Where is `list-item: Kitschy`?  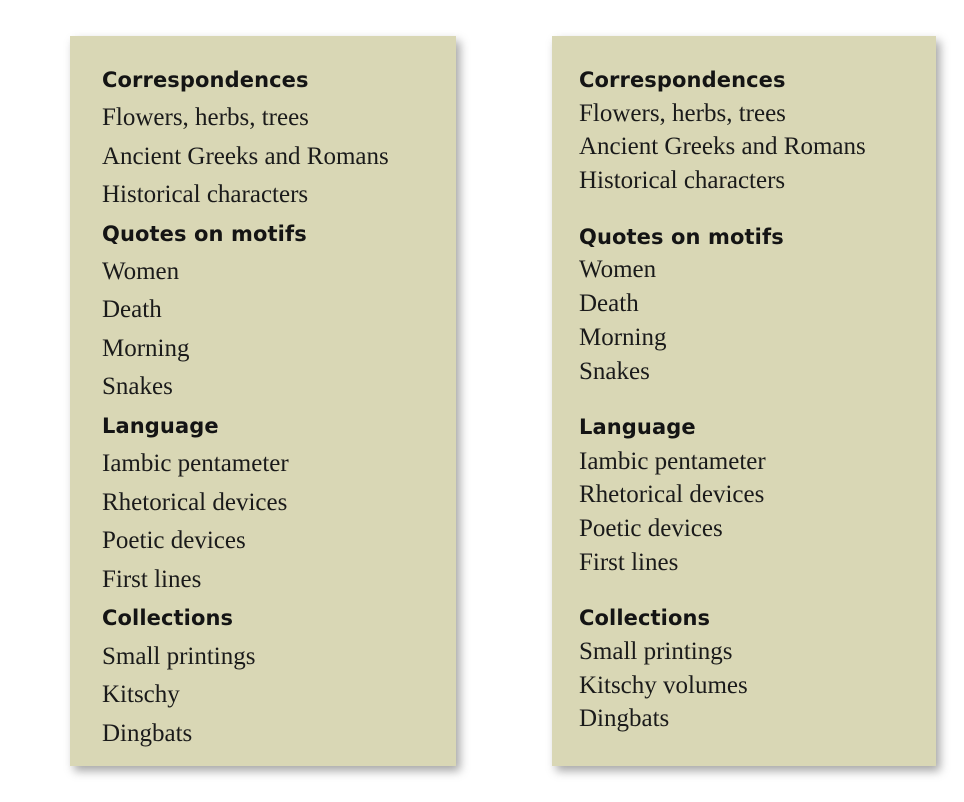
list-item: Kitschy is located at coordinates (141, 694).